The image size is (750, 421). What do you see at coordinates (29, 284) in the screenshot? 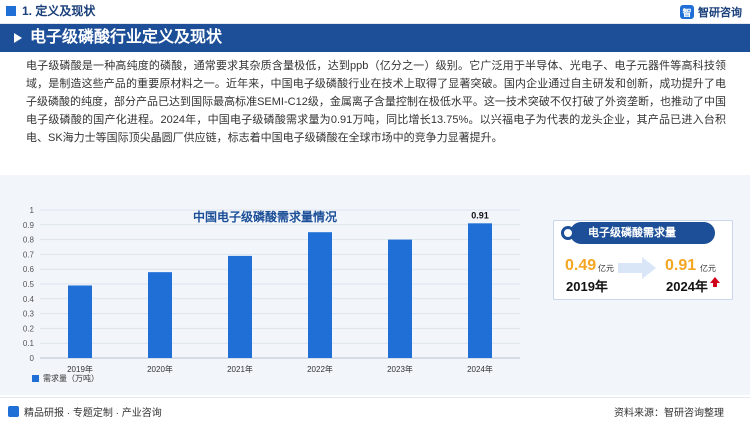
I see `y-tick-label: 0.5` at bounding box center [29, 284].